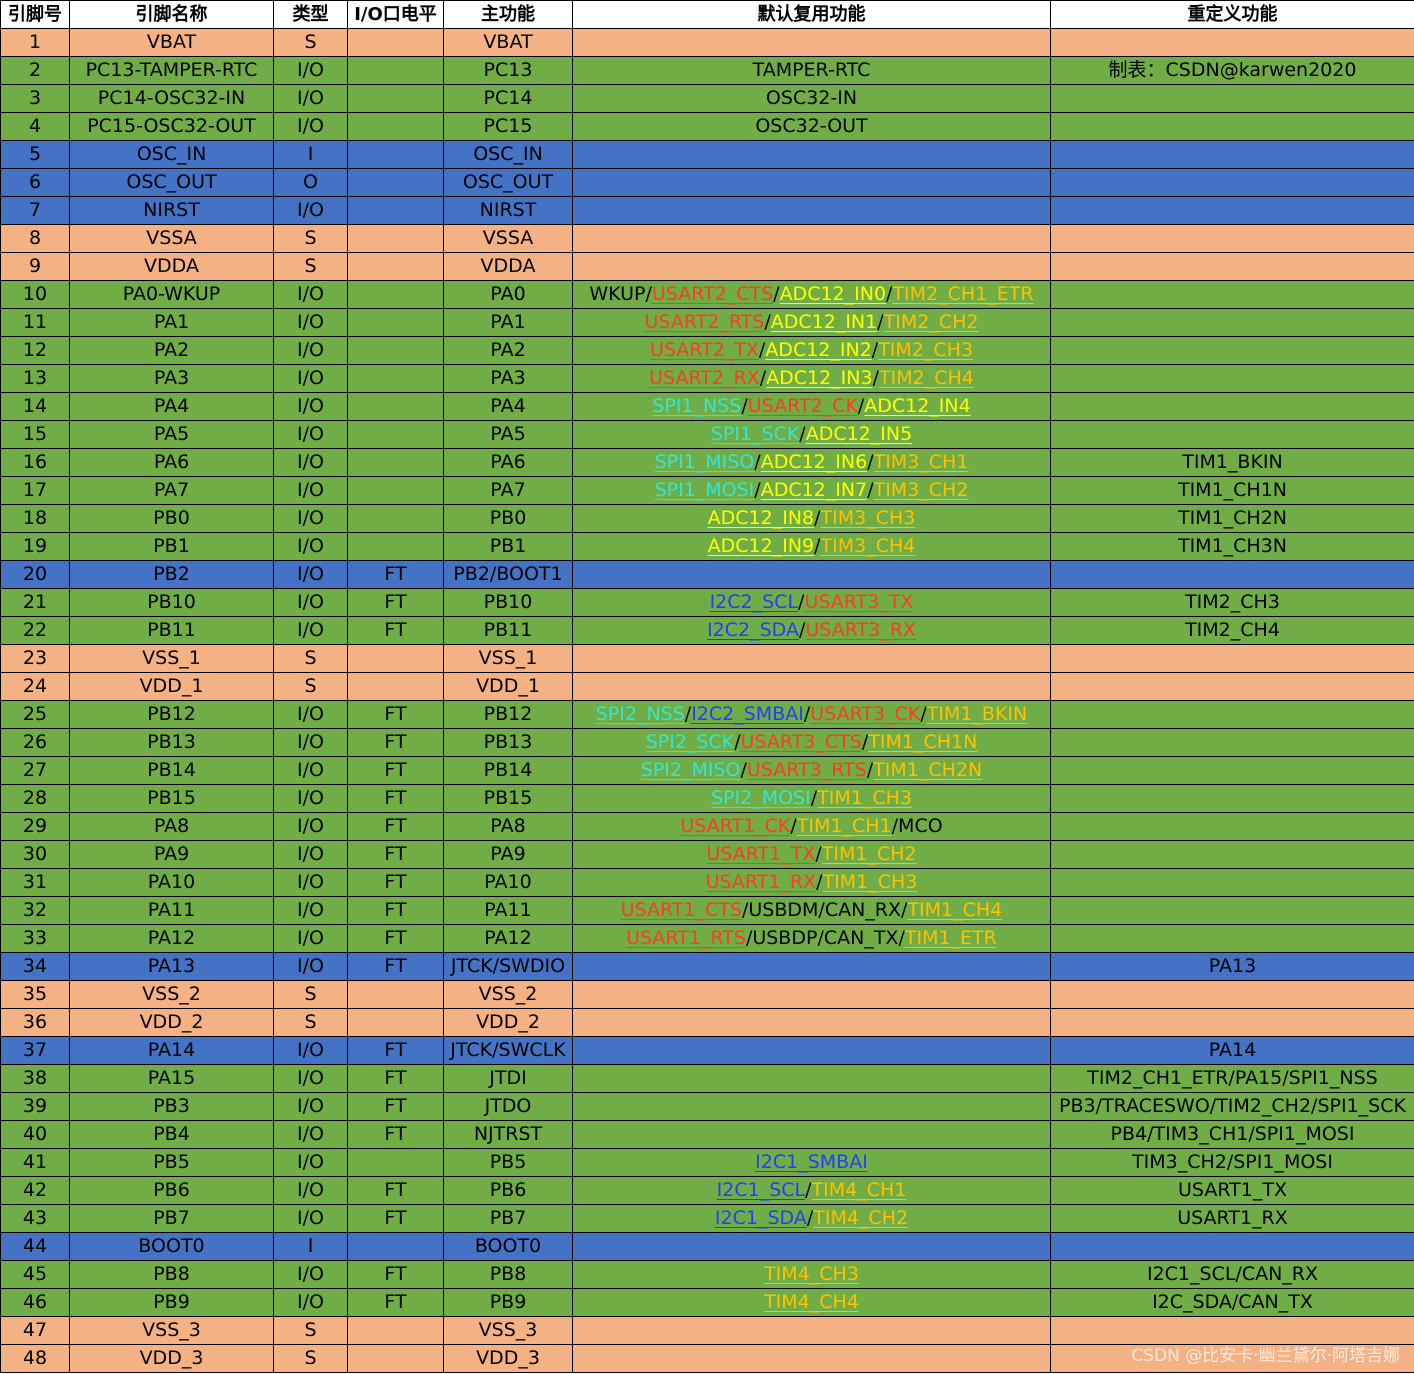 The height and width of the screenshot is (1374, 1414). What do you see at coordinates (171, 826) in the screenshot?
I see `pin-name-cell: PA8` at bounding box center [171, 826].